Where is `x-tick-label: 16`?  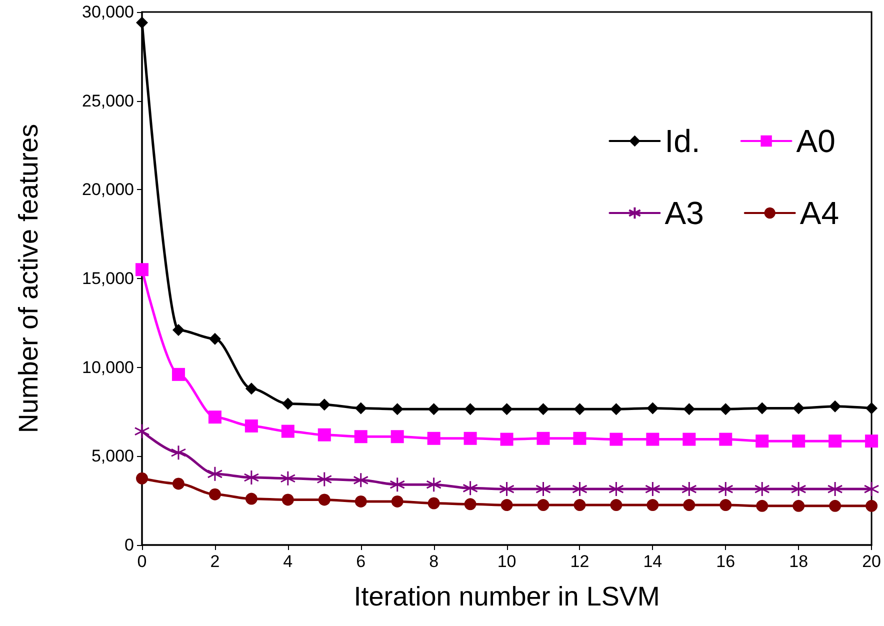
x-tick-label: 16 is located at coordinates (726, 561).